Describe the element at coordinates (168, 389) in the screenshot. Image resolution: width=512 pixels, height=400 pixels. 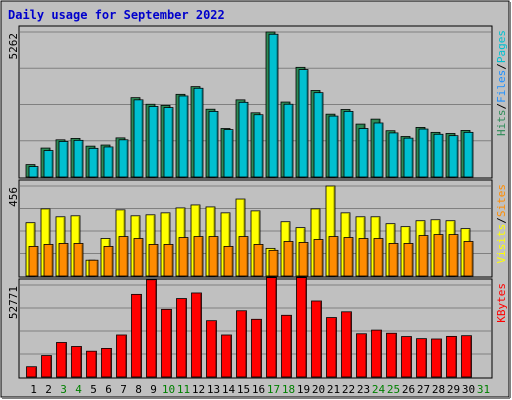
I see `x-tick-label: 10` at that location.